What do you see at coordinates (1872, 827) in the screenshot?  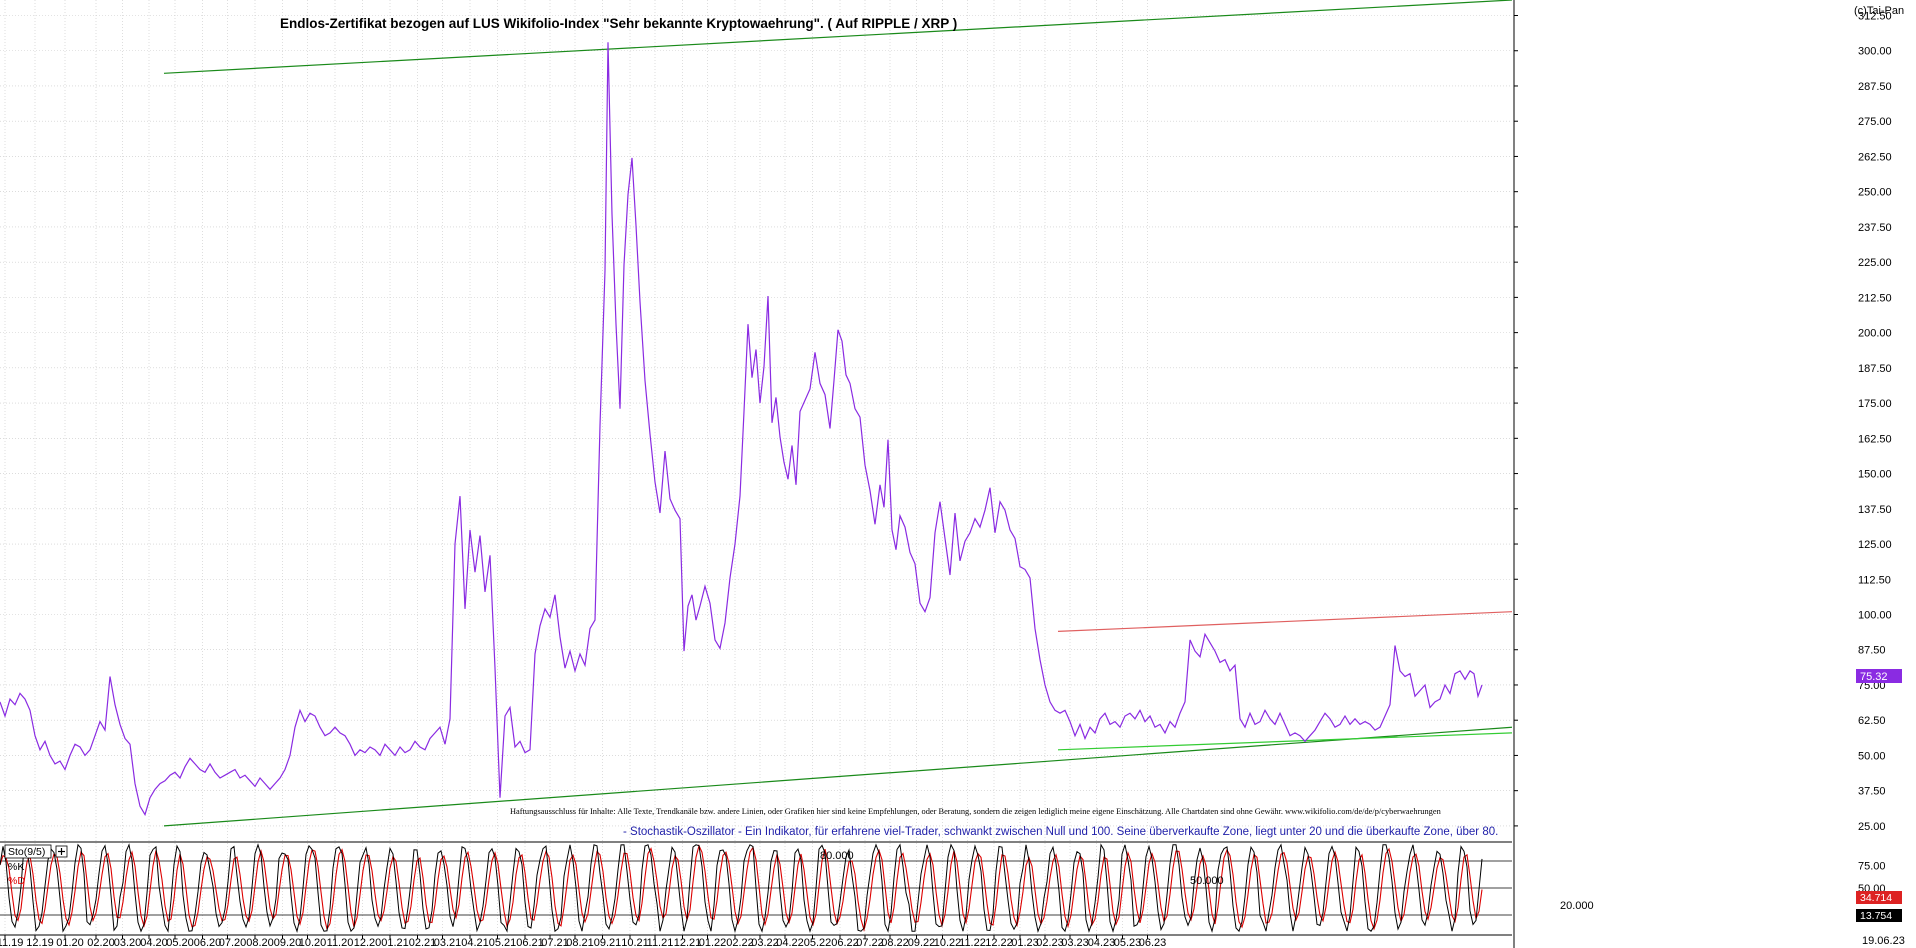 I see `y-tick-label: 25.00` at bounding box center [1872, 827].